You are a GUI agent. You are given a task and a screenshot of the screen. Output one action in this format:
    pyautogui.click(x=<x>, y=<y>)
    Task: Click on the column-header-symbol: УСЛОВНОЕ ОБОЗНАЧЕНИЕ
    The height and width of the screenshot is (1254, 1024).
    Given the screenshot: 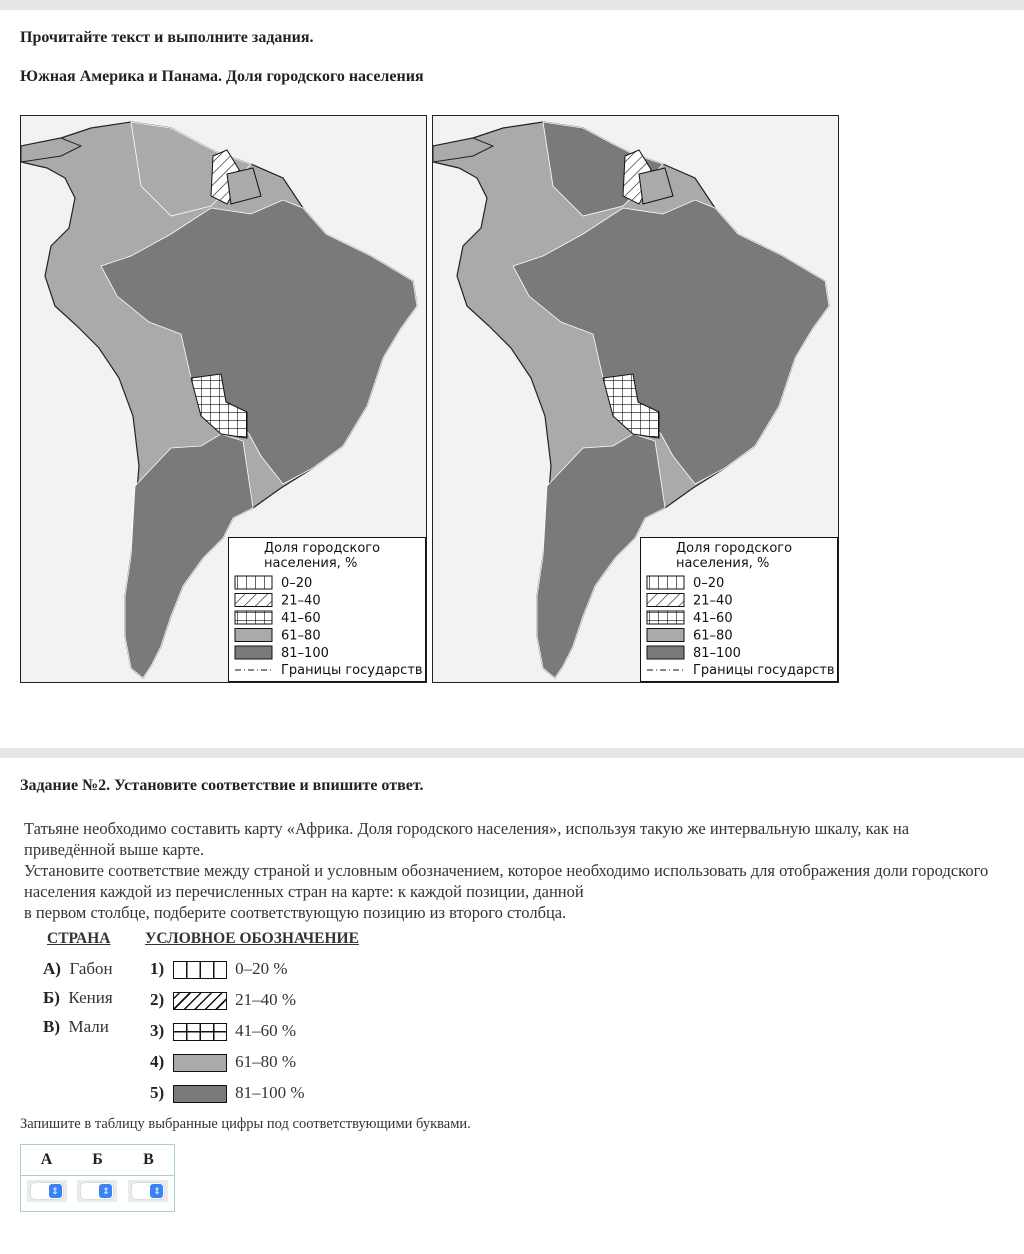 What is the action you would take?
    pyautogui.click(x=252, y=938)
    